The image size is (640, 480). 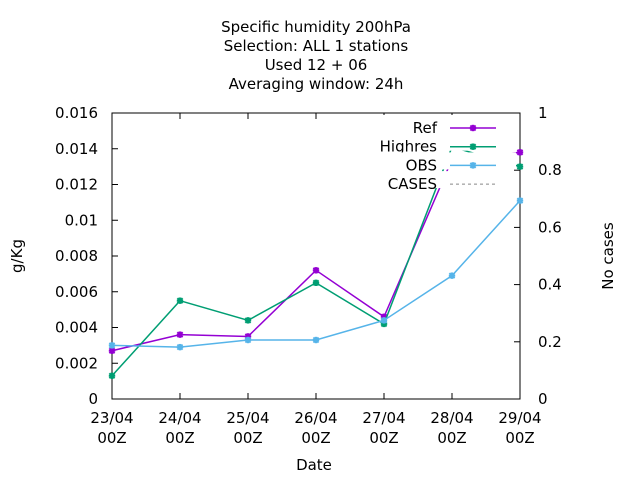 What do you see at coordinates (316, 84) in the screenshot?
I see `title-line: Averaging window: 24h` at bounding box center [316, 84].